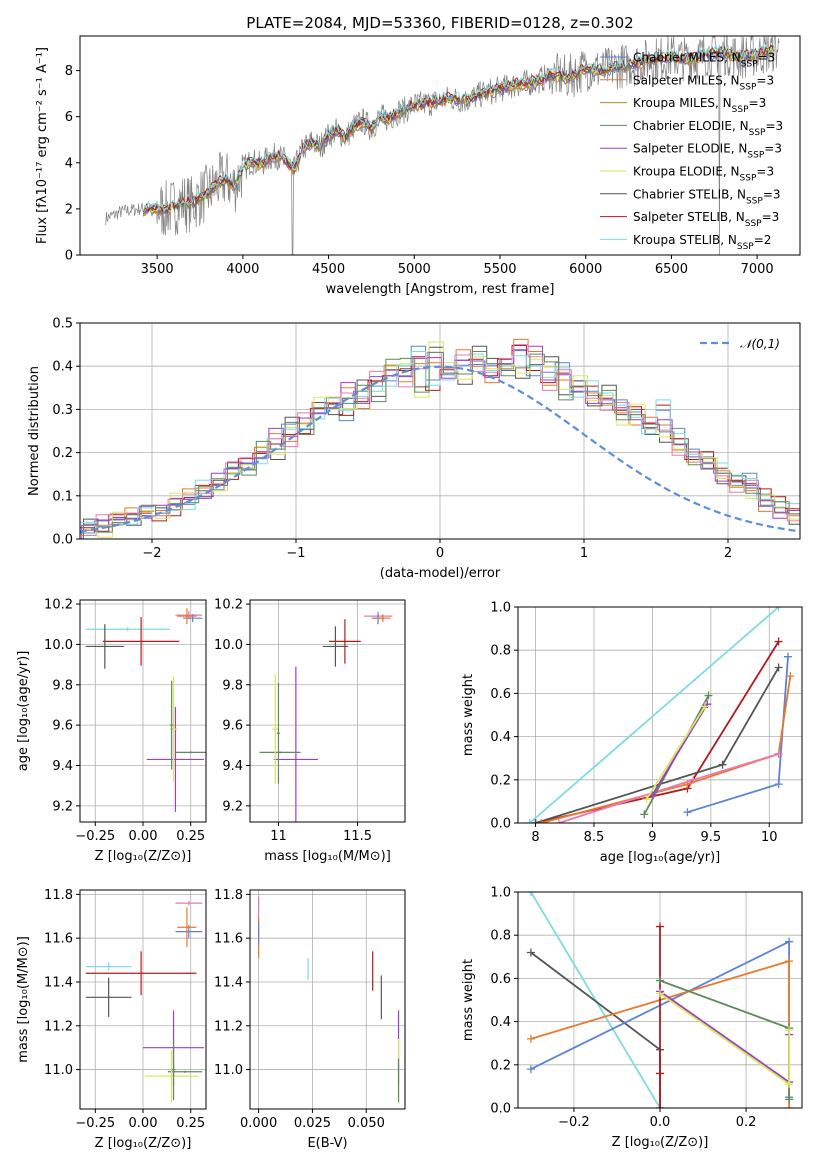  I want to click on x-axis-label: wavelength [Angstrom, rest frame], so click(440, 289).